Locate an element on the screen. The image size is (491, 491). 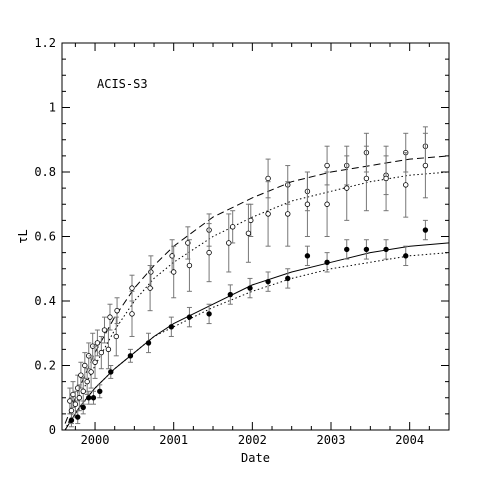
x-tick-label: 2004 is located at coordinates (409, 440).